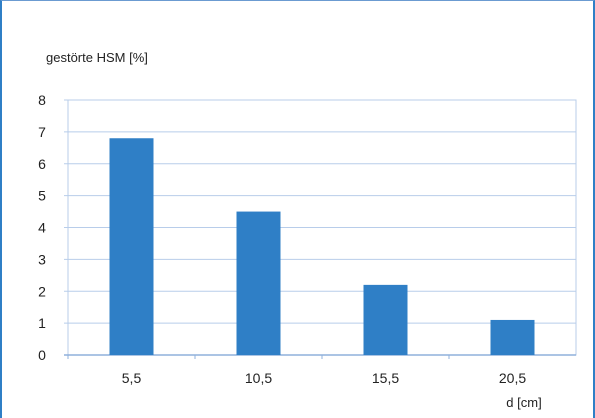 The width and height of the screenshot is (595, 418). What do you see at coordinates (296, 370) in the screenshot?
I see `x-tick-labels: 5,5 10,5 15,5 20,5` at bounding box center [296, 370].